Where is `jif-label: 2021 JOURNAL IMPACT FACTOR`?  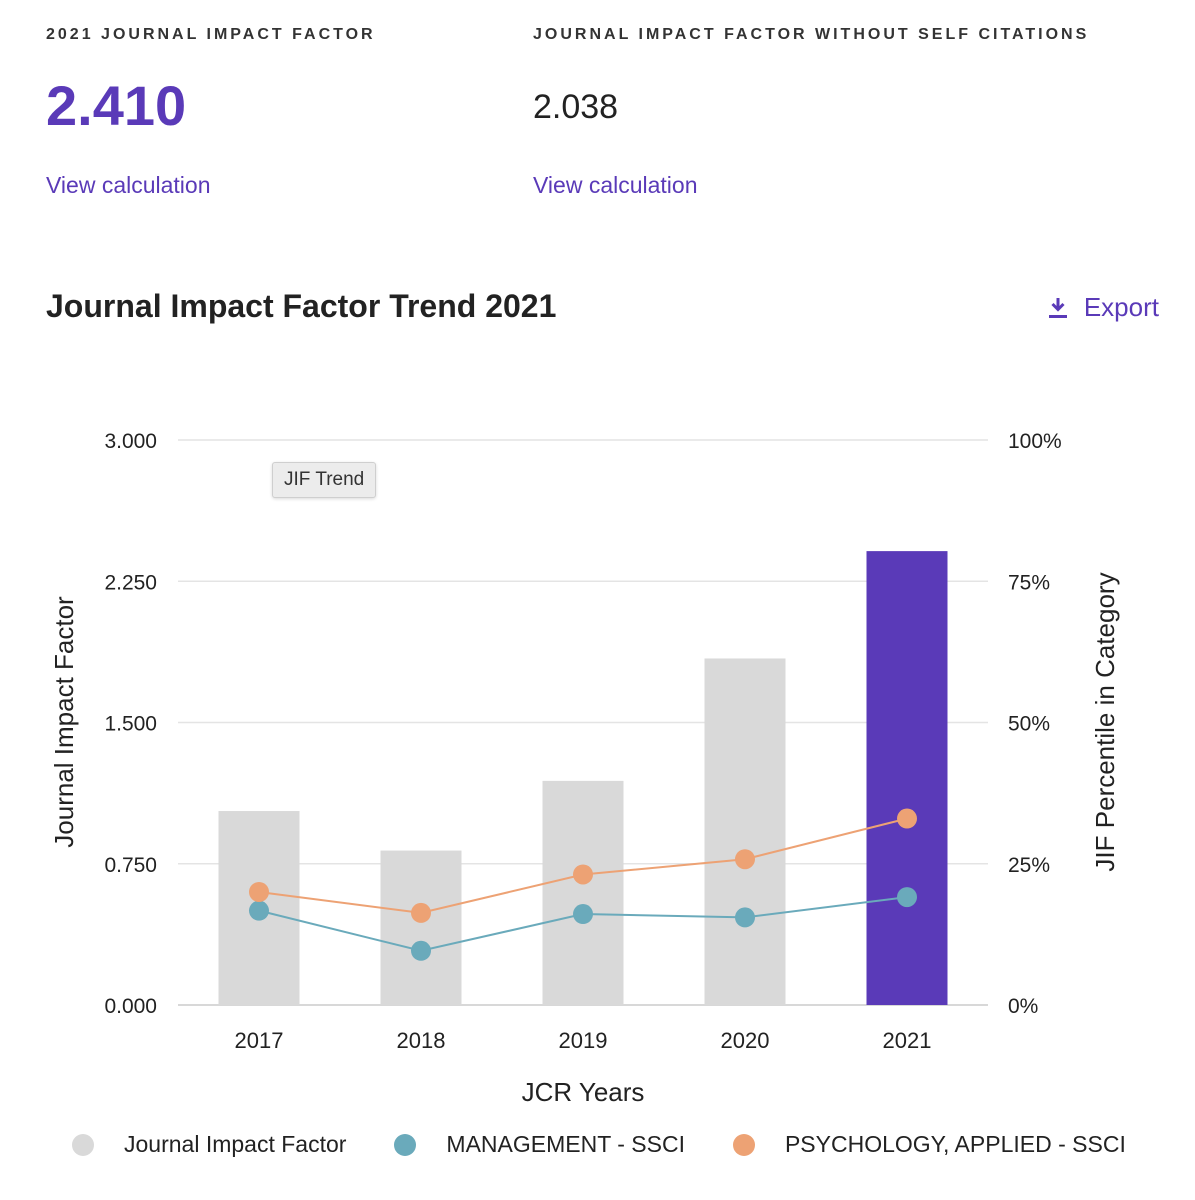 jif-label: 2021 JOURNAL IMPACT FACTOR is located at coordinates (211, 34).